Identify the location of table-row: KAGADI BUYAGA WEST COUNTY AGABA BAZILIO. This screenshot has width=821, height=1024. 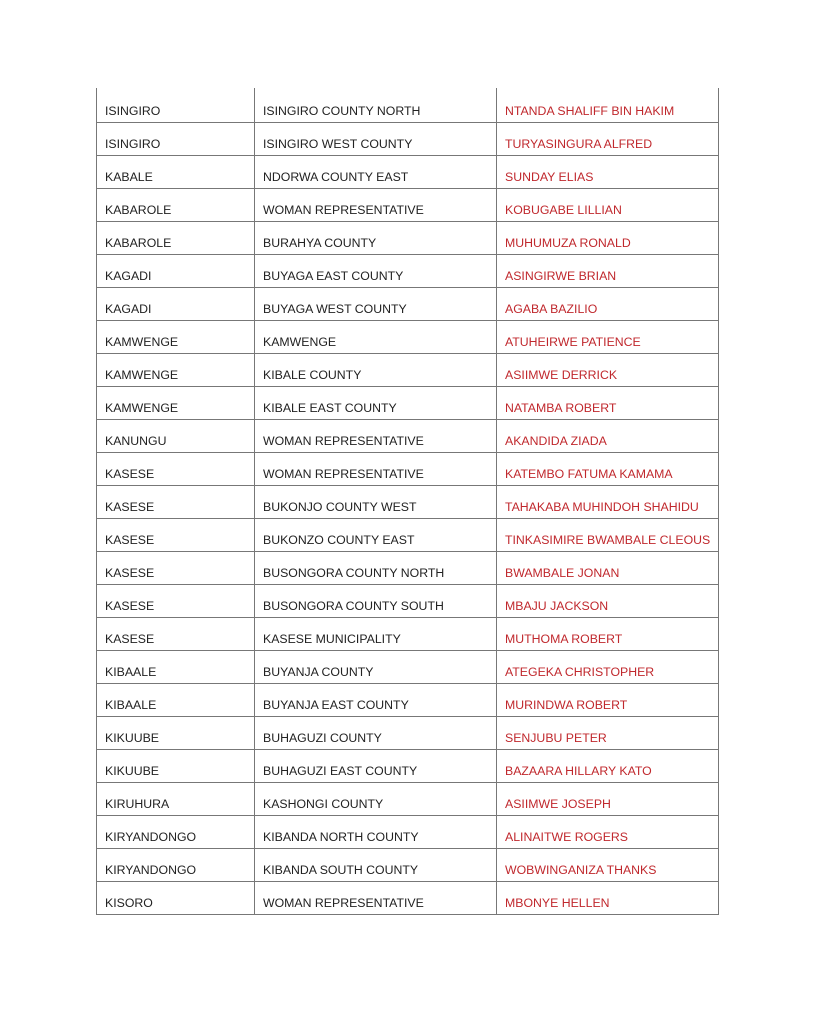
(407, 303).